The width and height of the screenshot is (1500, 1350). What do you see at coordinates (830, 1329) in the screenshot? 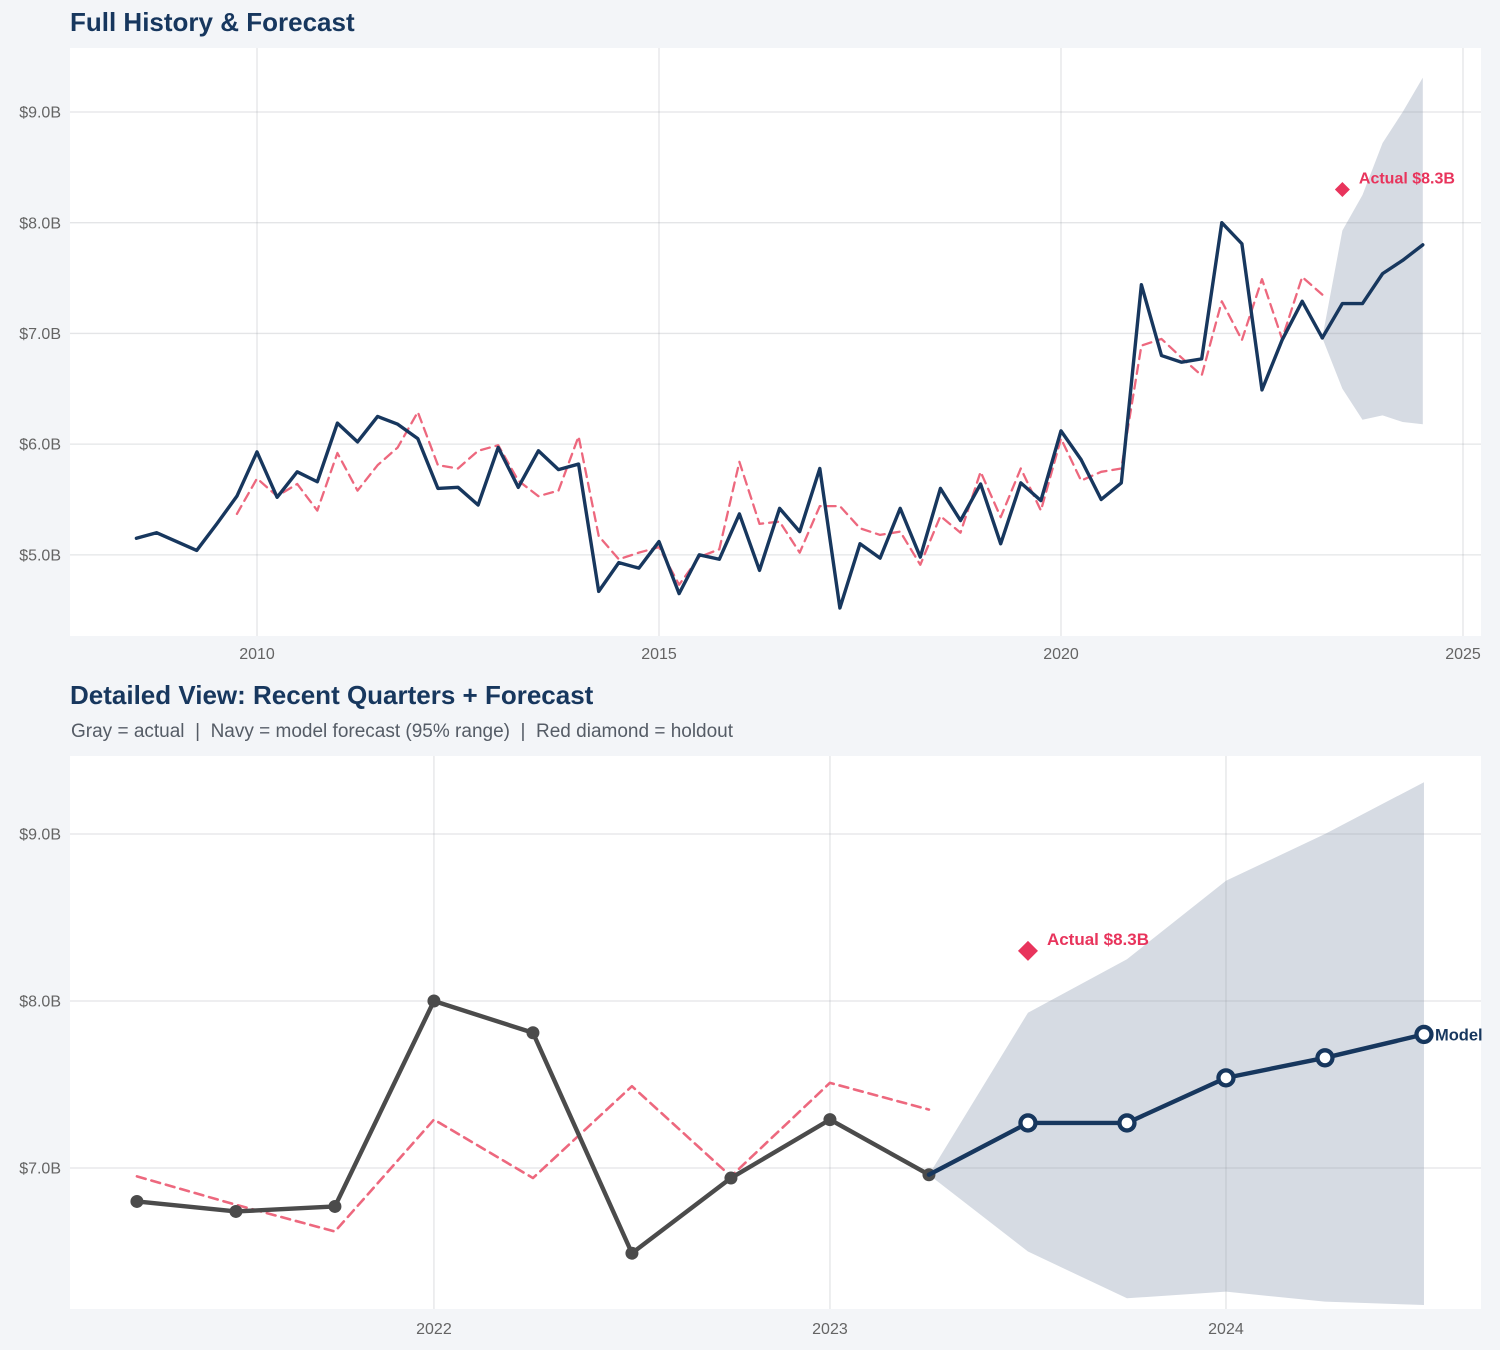
I see `x-tick-label: 2023` at bounding box center [830, 1329].